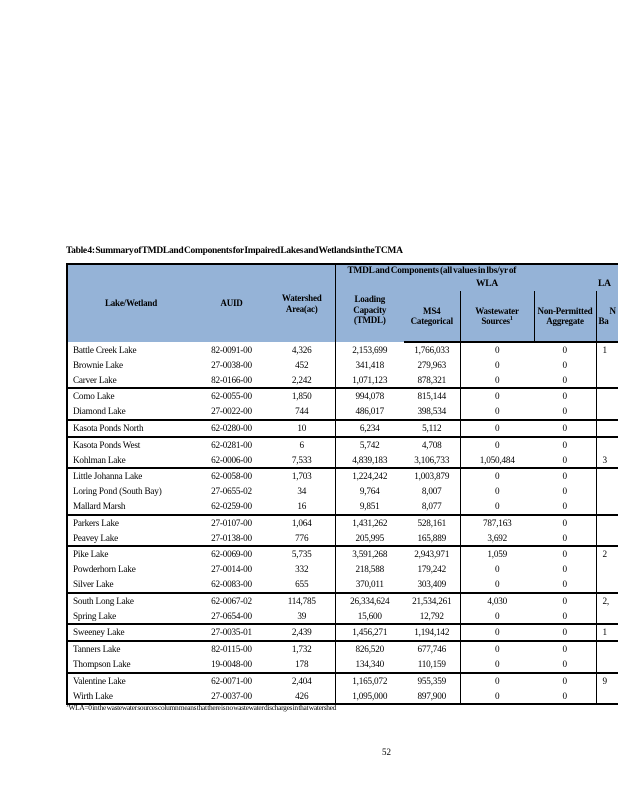  I want to click on footnote-marker-superscript: 1, so click(511, 319).